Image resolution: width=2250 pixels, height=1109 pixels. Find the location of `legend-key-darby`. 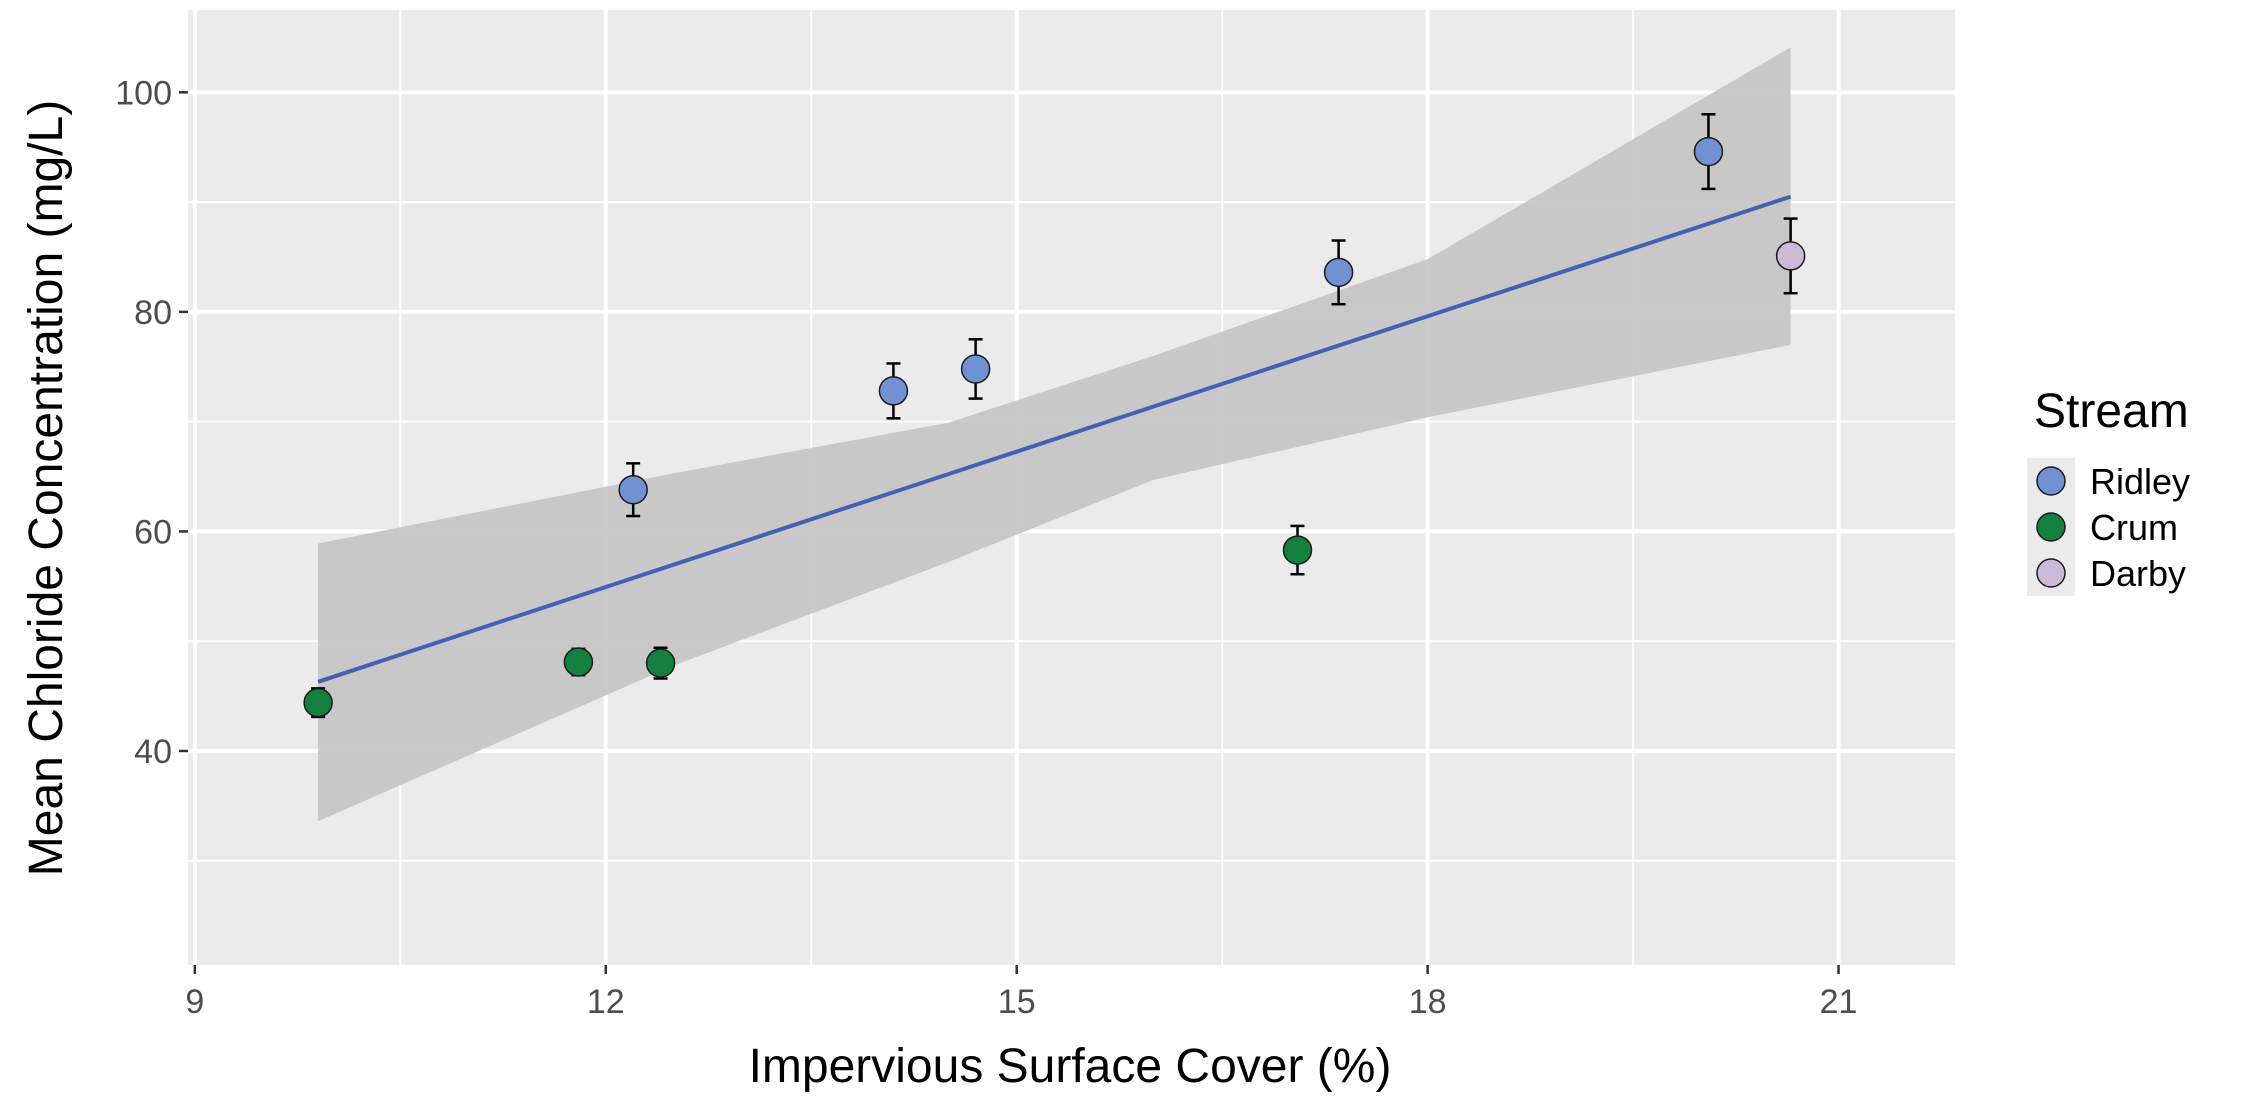

legend-key-darby is located at coordinates (2051, 573).